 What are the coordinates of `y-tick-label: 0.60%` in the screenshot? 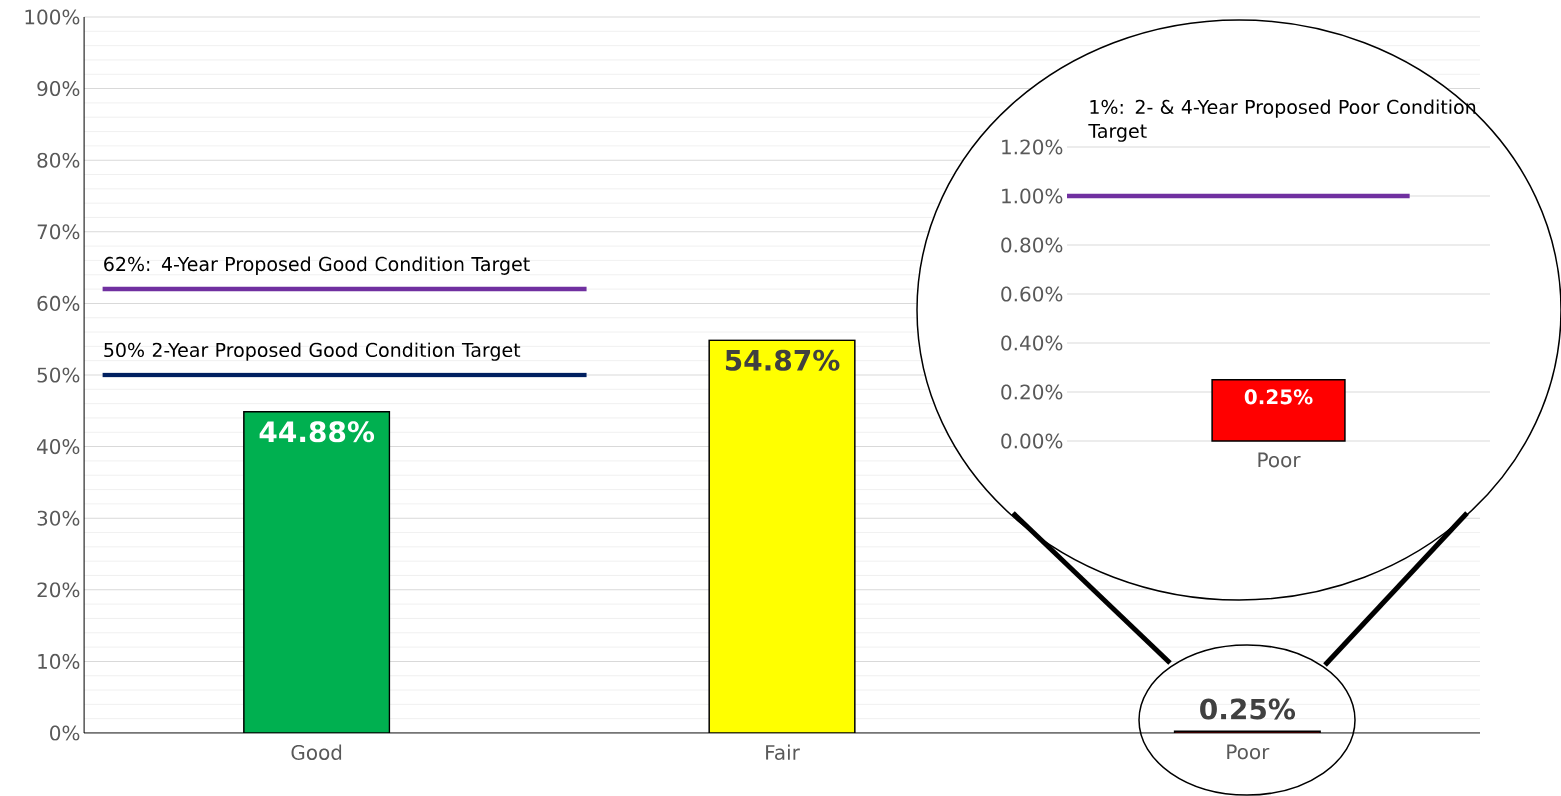 It's located at (1032, 294).